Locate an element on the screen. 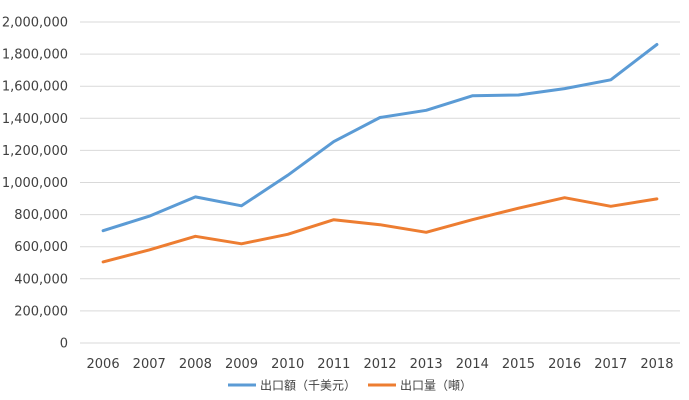 The height and width of the screenshot is (400, 689). y-tick-label: 1,200,000 is located at coordinates (35, 151).